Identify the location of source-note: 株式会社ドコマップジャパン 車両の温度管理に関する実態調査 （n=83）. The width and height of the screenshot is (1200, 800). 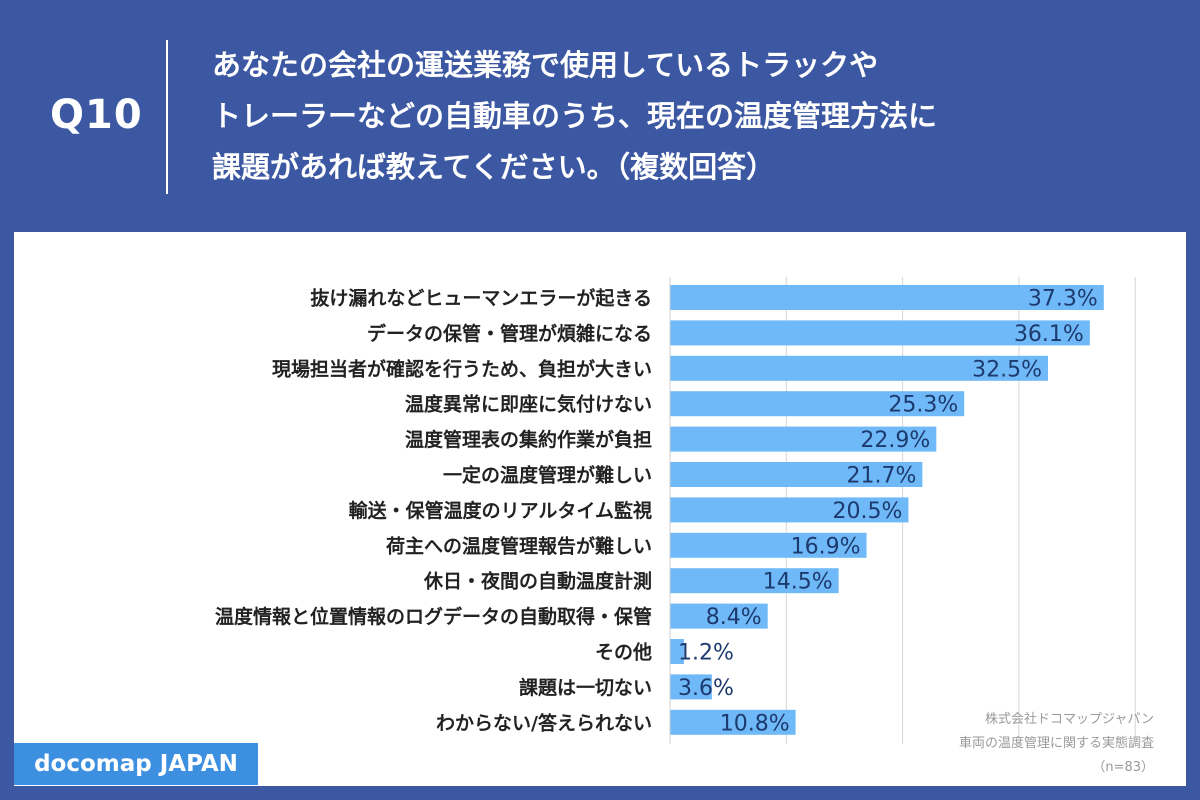
(1056, 744).